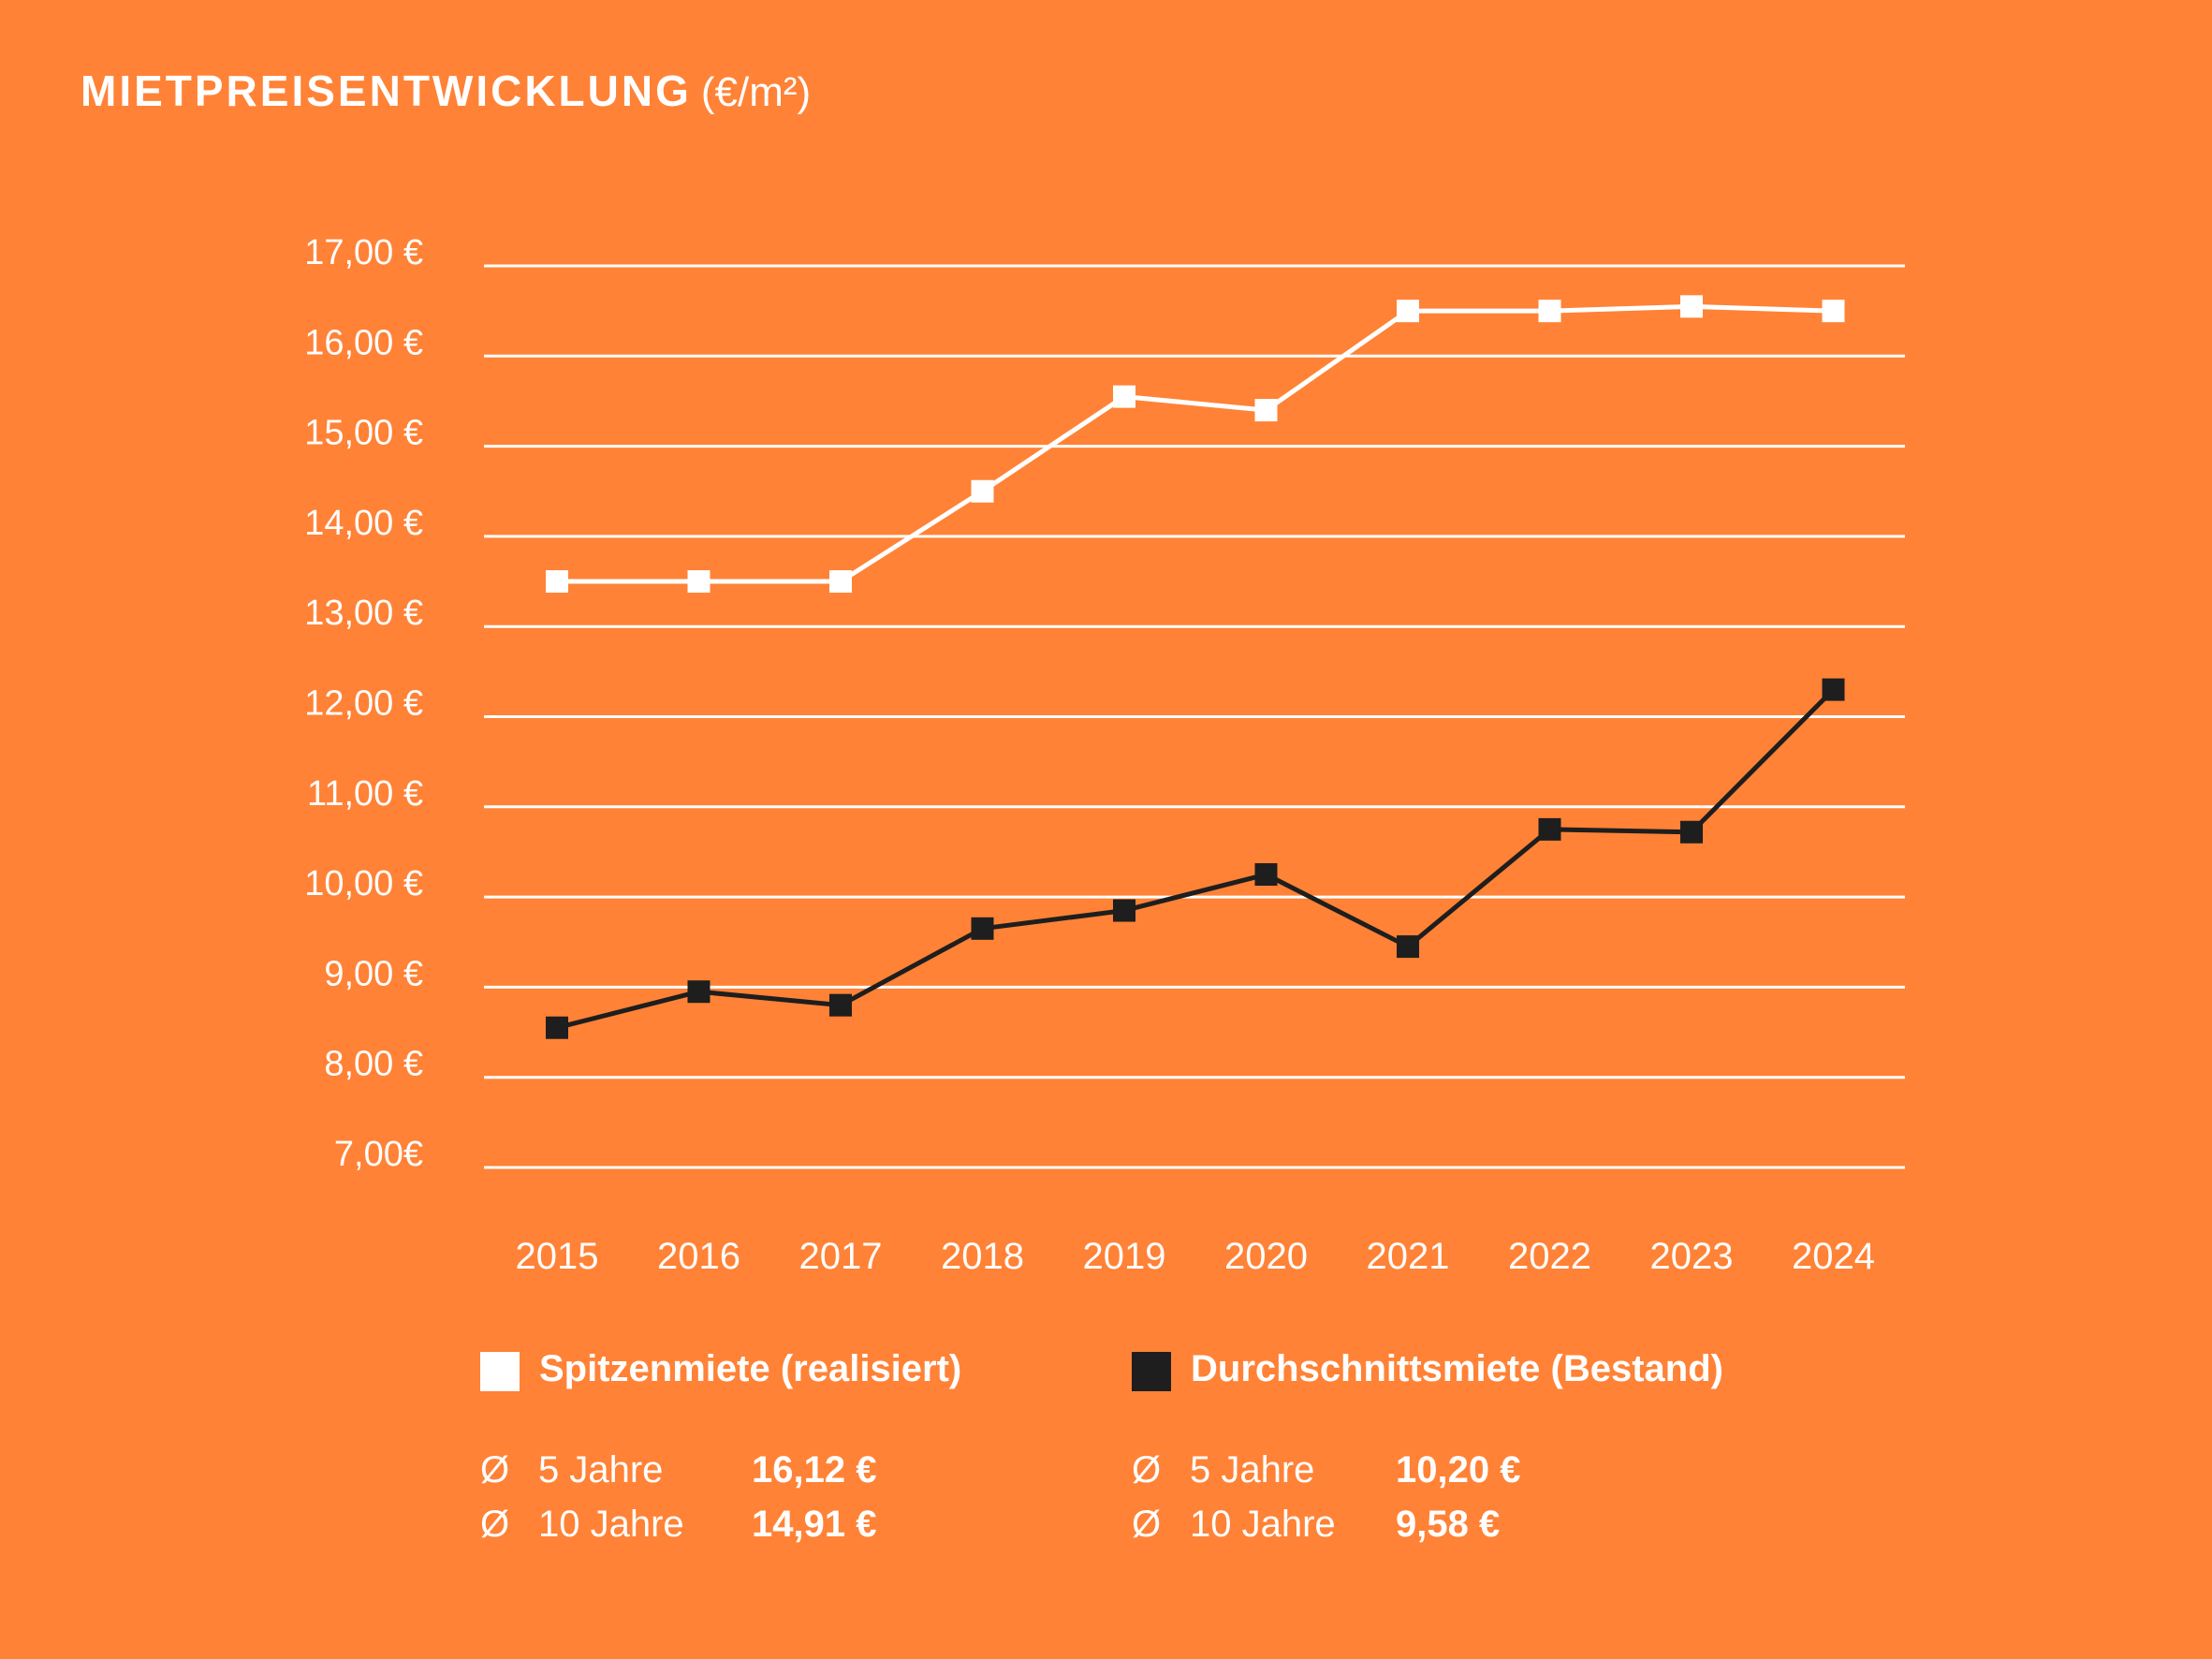 The width and height of the screenshot is (2212, 1659). Describe the element at coordinates (363, 342) in the screenshot. I see `y-tick-label: 16,00 €` at that location.